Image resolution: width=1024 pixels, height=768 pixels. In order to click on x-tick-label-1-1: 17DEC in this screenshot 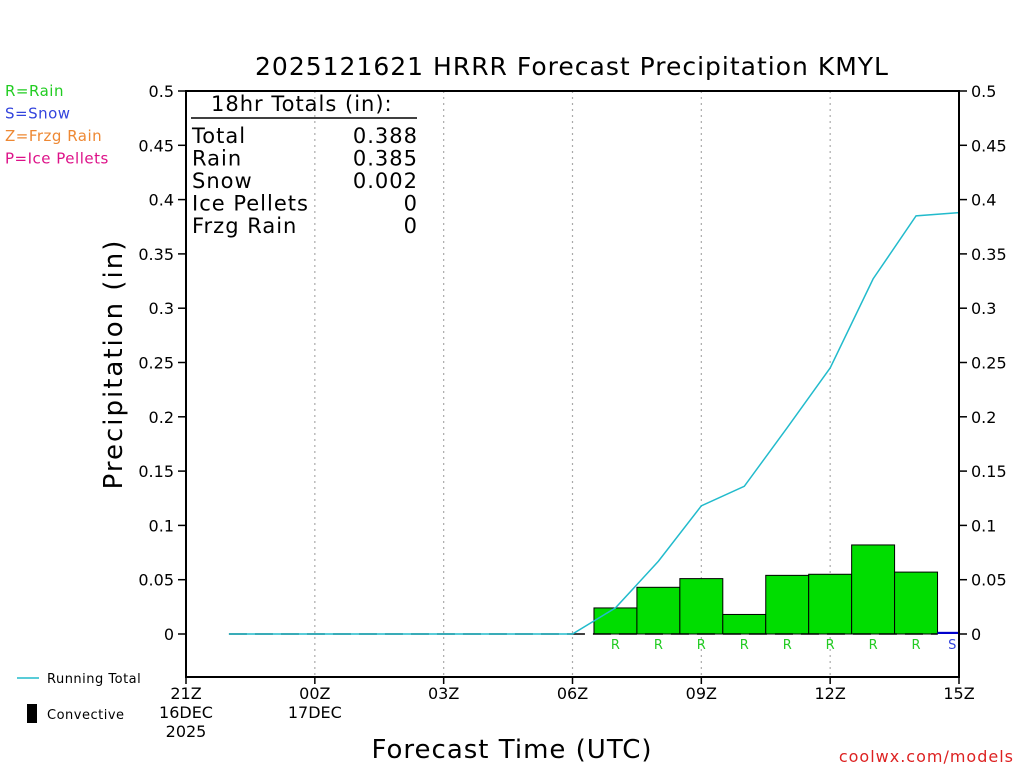, I will do `click(315, 712)`.